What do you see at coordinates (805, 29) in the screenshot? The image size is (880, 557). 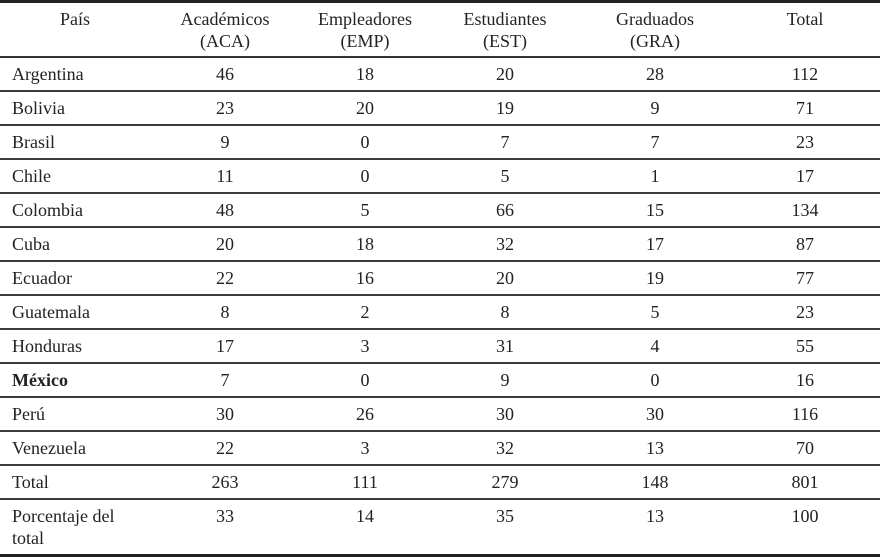 I see `column-header-total: Total` at bounding box center [805, 29].